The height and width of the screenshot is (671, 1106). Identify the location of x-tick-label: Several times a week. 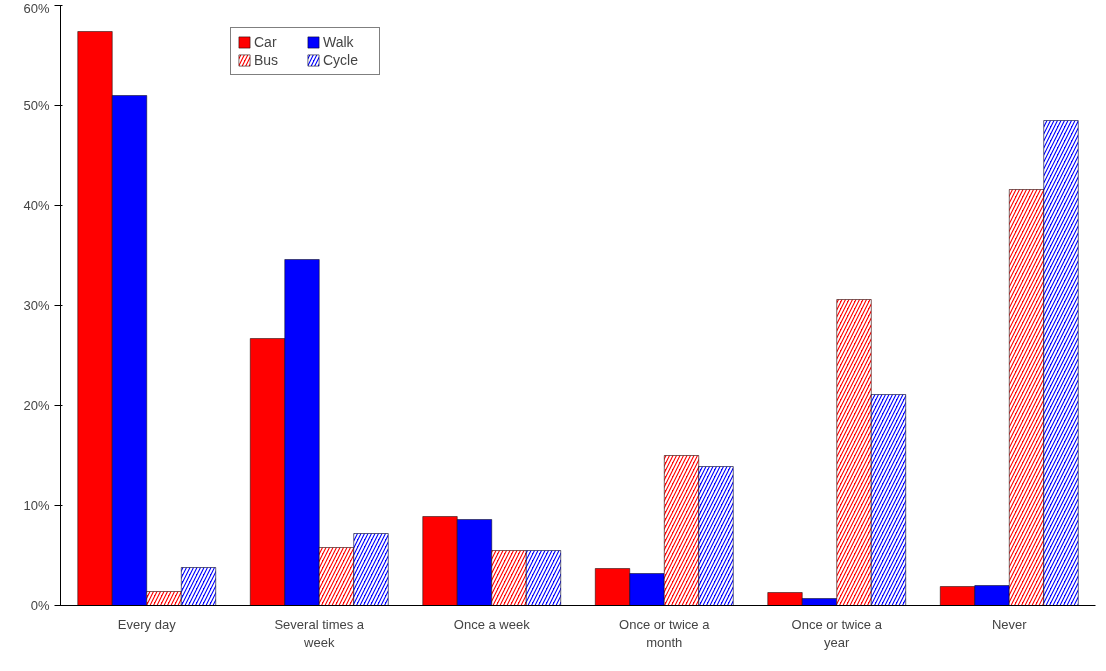
(319, 633).